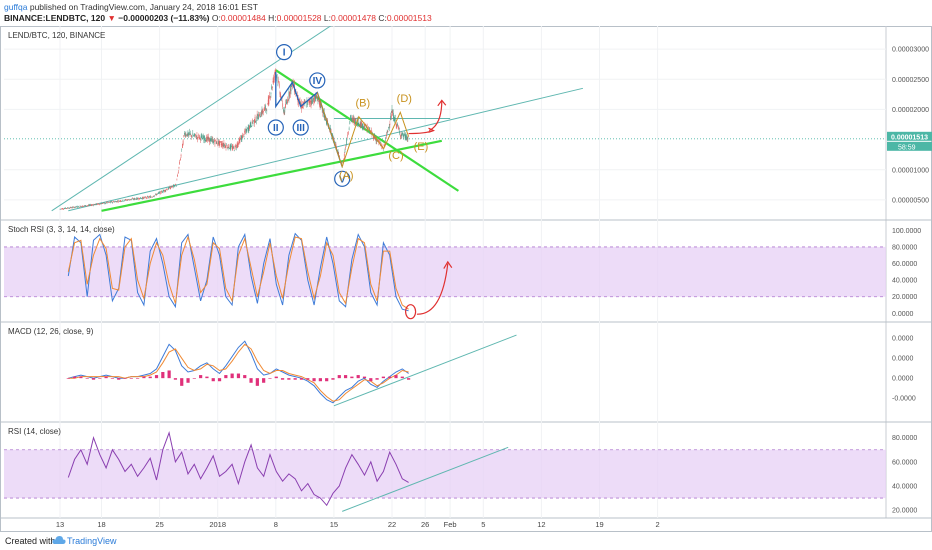  I want to click on price-tick-label: 0.00002500, so click(910, 80).